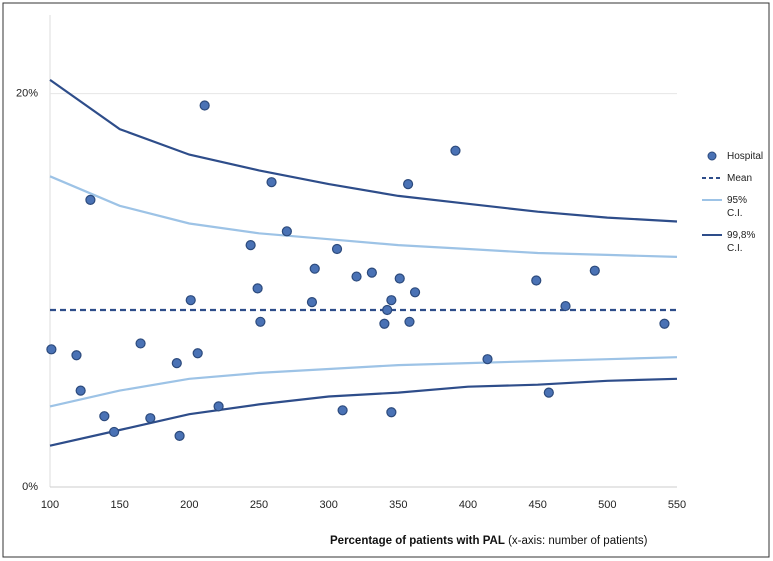  Describe the element at coordinates (537, 505) in the screenshot. I see `x-tick-label: 450` at that location.